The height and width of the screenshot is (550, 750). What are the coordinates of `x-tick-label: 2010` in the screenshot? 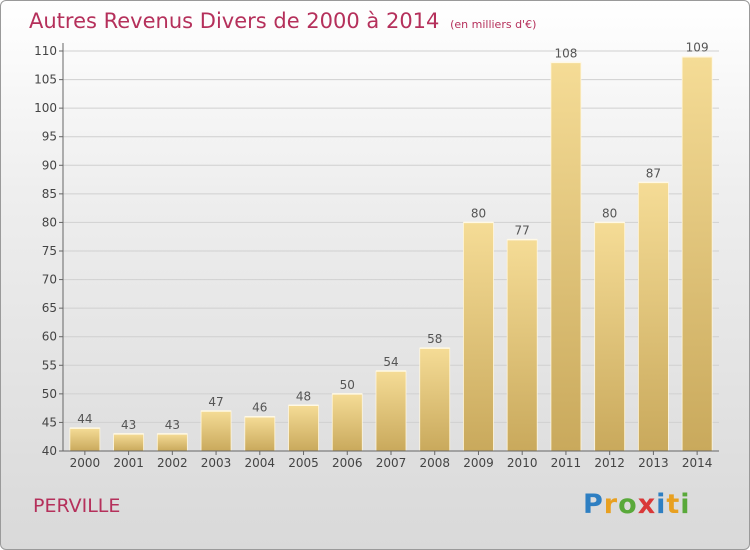 It's located at (522, 463).